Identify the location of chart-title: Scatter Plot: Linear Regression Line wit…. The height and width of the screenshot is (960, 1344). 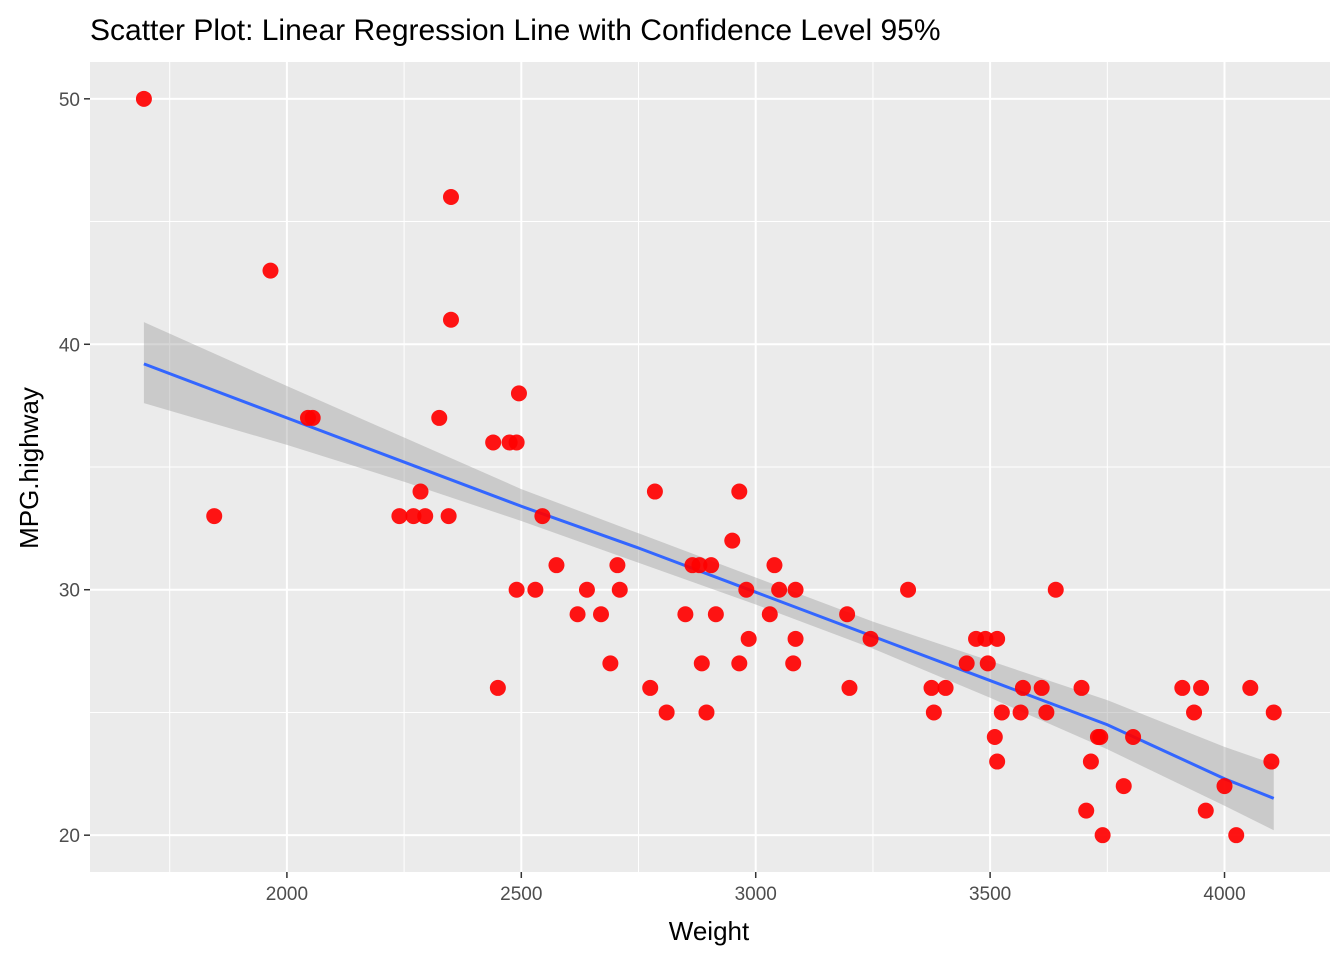
(515, 30).